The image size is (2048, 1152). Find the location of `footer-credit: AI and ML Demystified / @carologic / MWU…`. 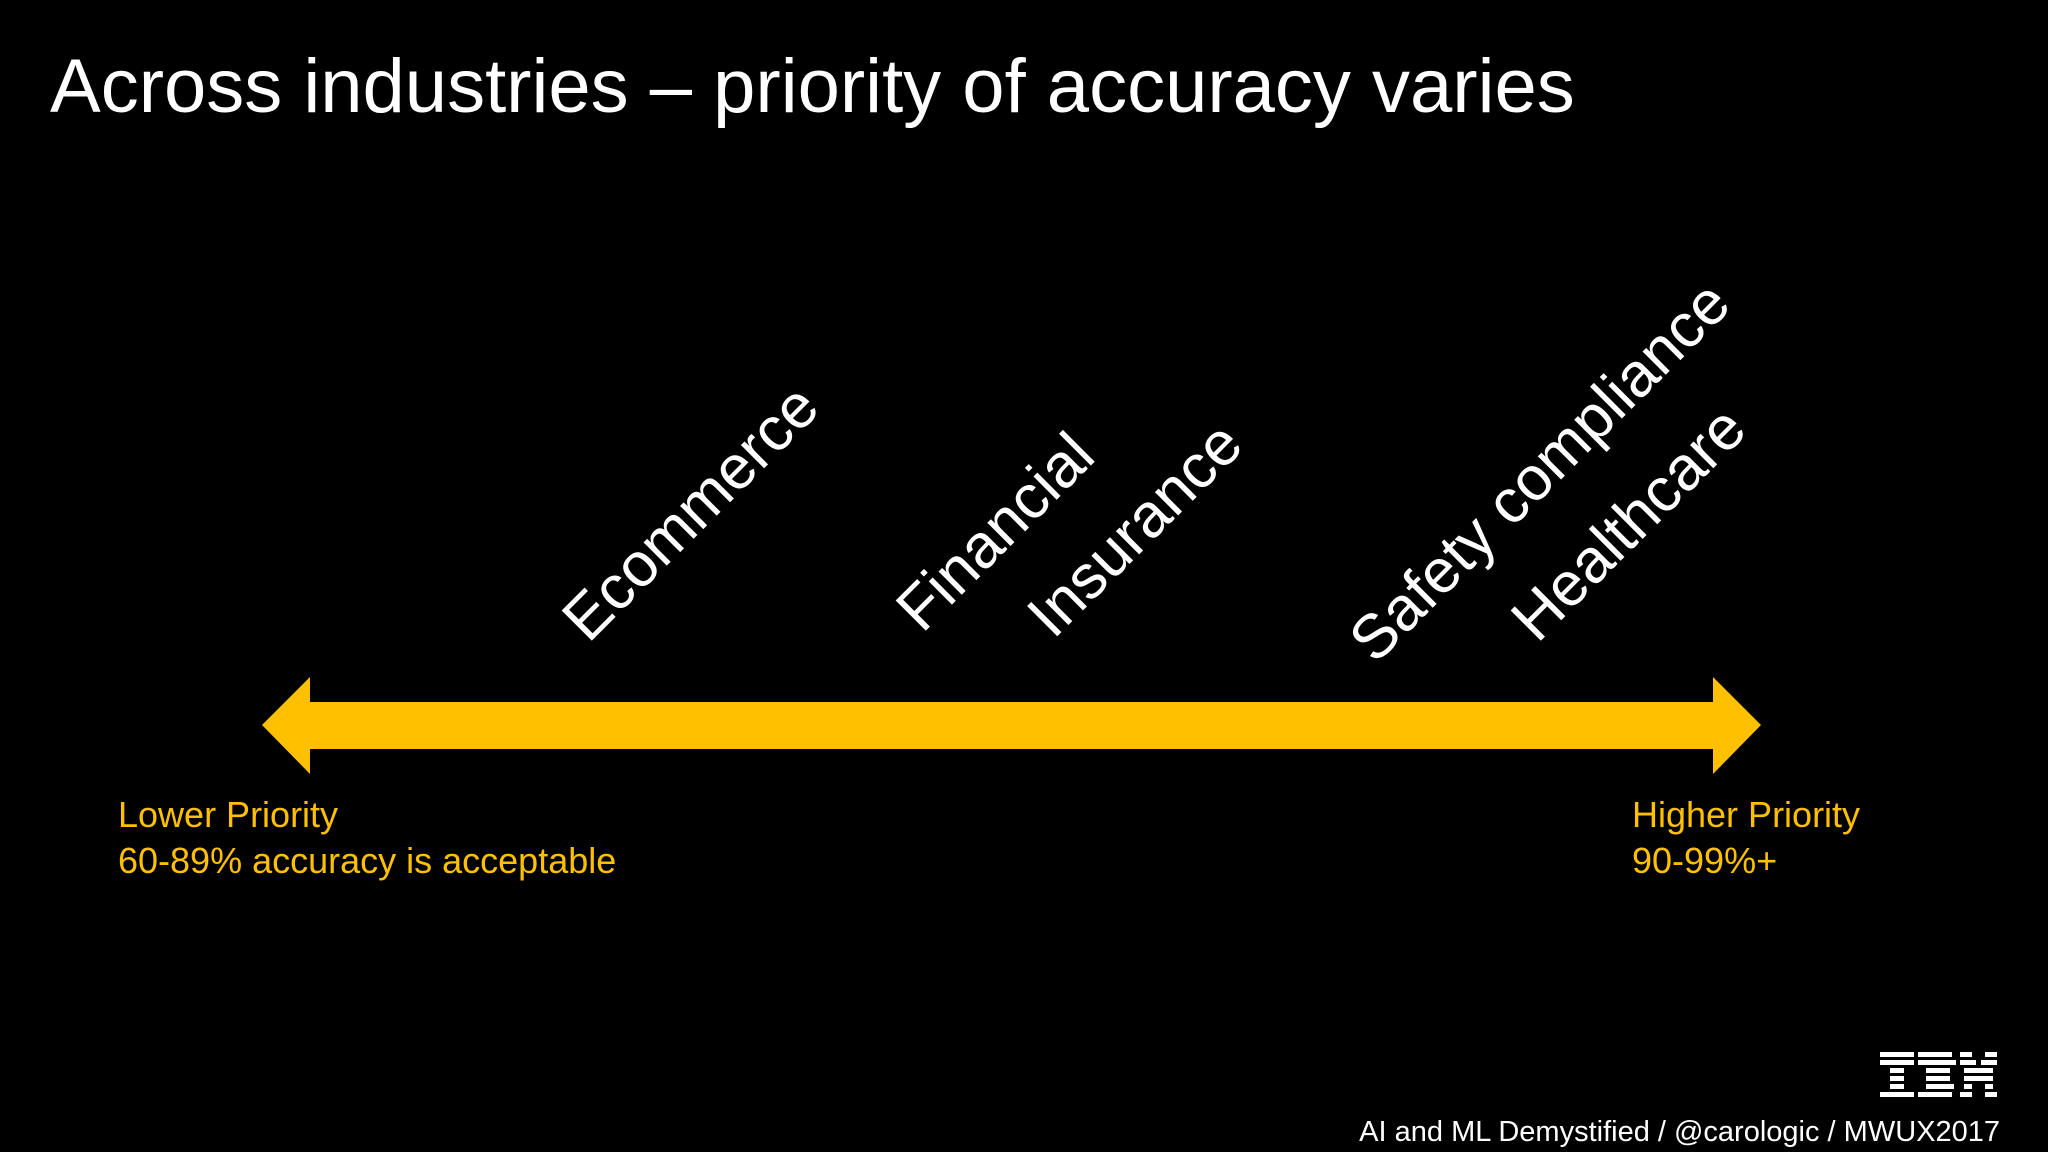

footer-credit: AI and ML Demystified / @carologic / MWU… is located at coordinates (1679, 1132).